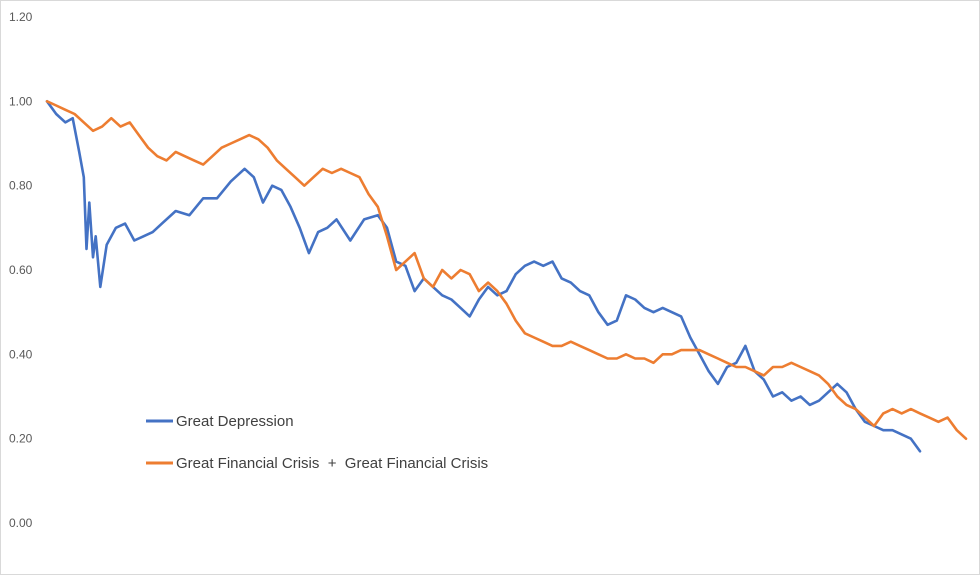  Describe the element at coordinates (21, 101) in the screenshot. I see `y-tick-label: 1.00` at that location.